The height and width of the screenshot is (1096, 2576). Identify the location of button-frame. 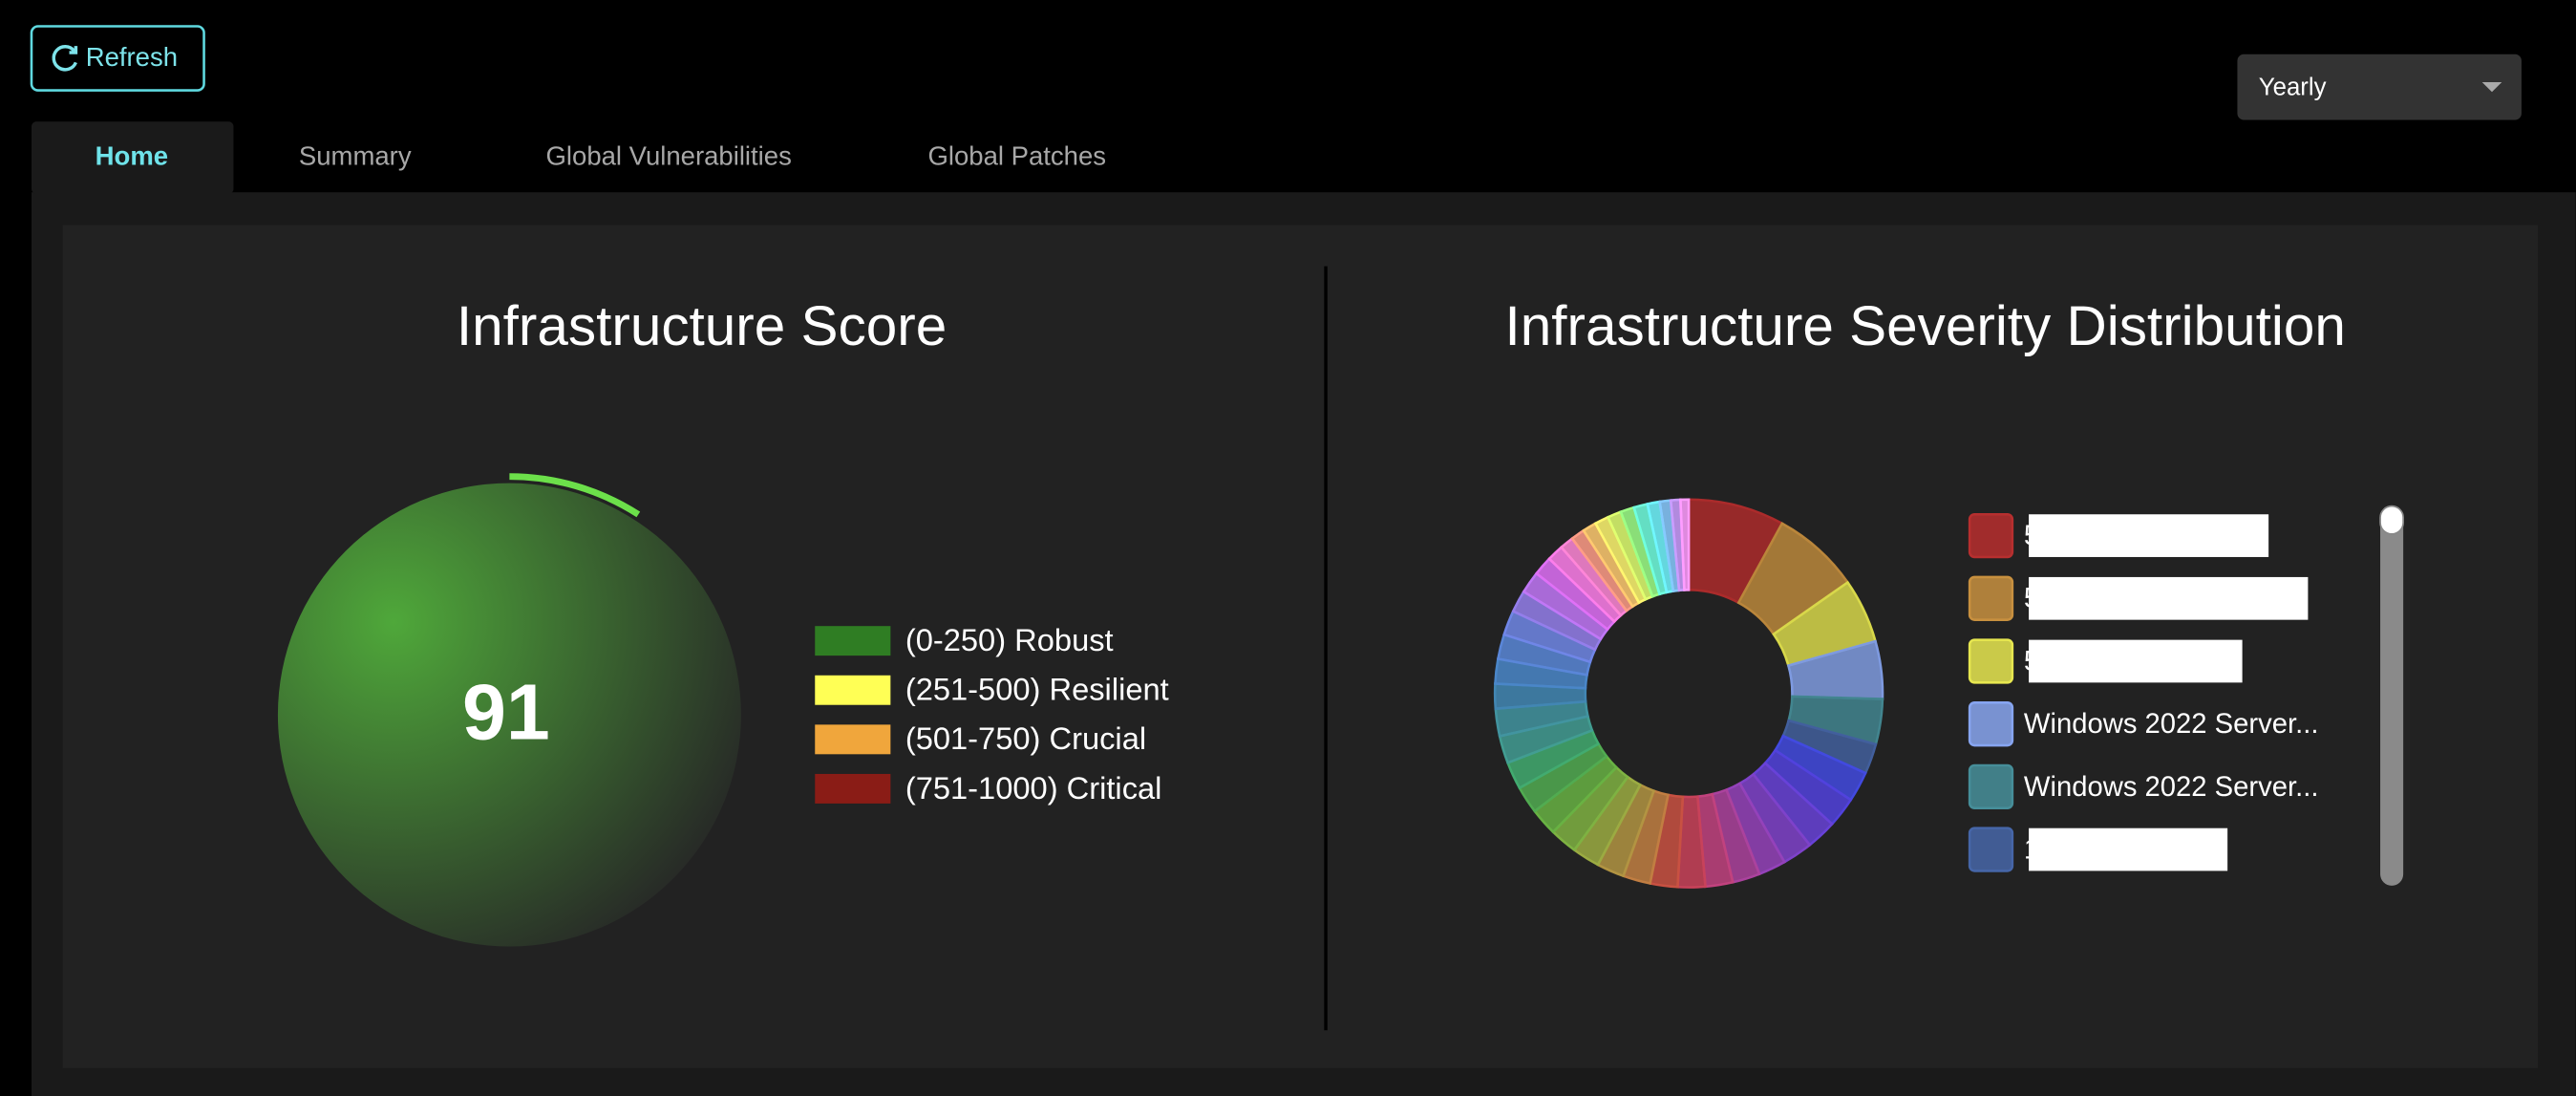
(118, 59).